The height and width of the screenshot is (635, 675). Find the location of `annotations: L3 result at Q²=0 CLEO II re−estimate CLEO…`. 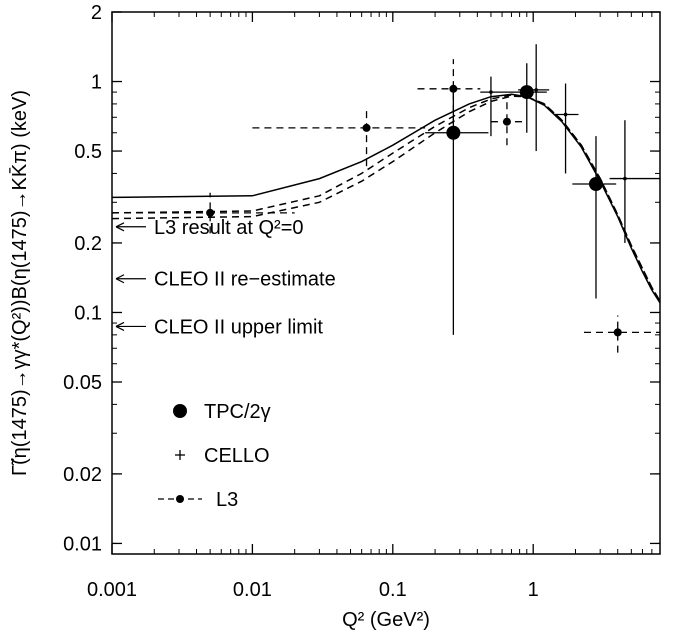

annotations: L3 result at Q²=0 CLEO II re−estimate CLEO… is located at coordinates (225, 277).